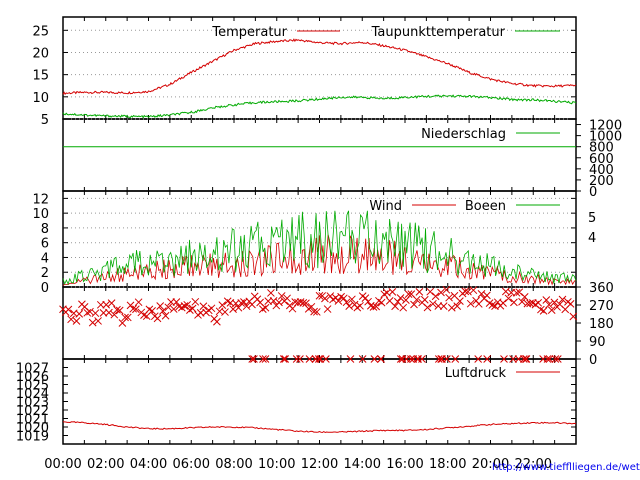  Describe the element at coordinates (605, 137) in the screenshot. I see `y-tick-label: 1000` at that location.